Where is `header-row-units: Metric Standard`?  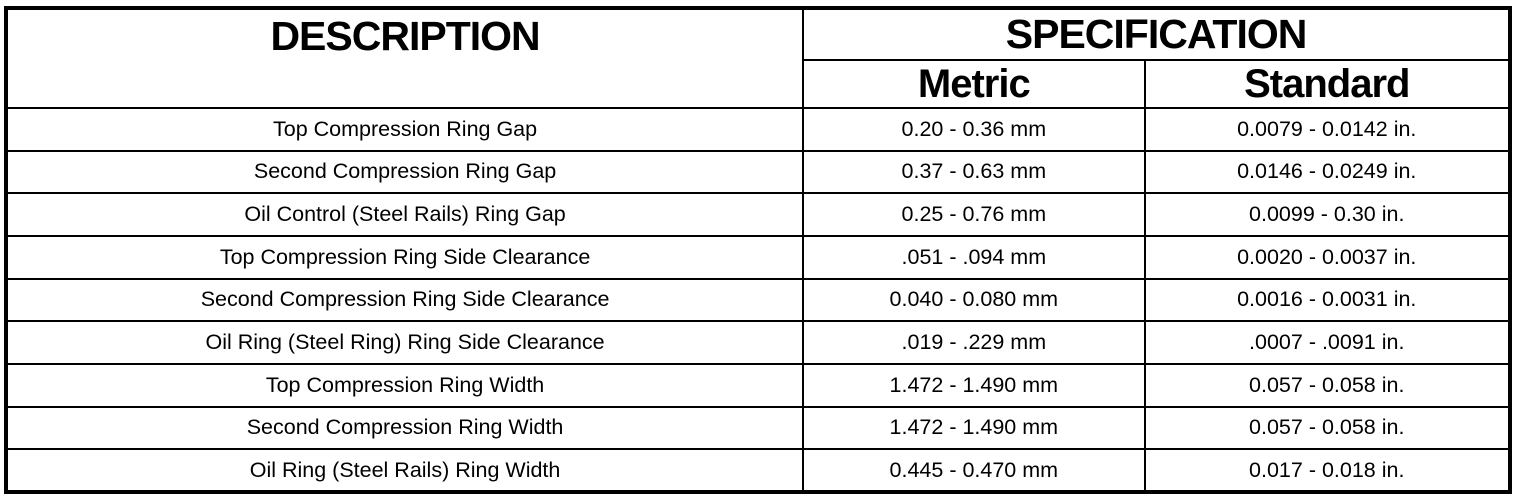 header-row-units: Metric Standard is located at coordinates (759, 84).